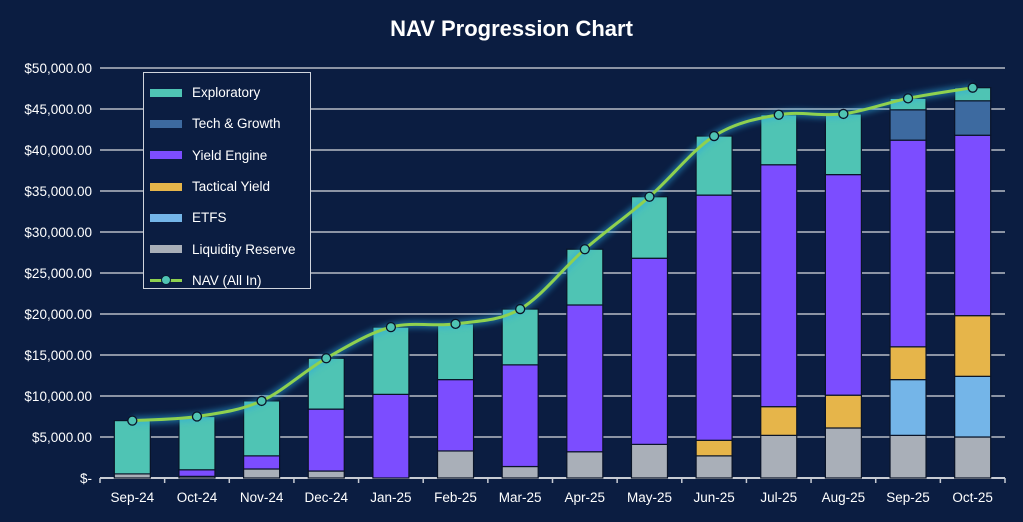 The height and width of the screenshot is (522, 1023). I want to click on y-tick-label: $45,000.00, so click(58, 109).